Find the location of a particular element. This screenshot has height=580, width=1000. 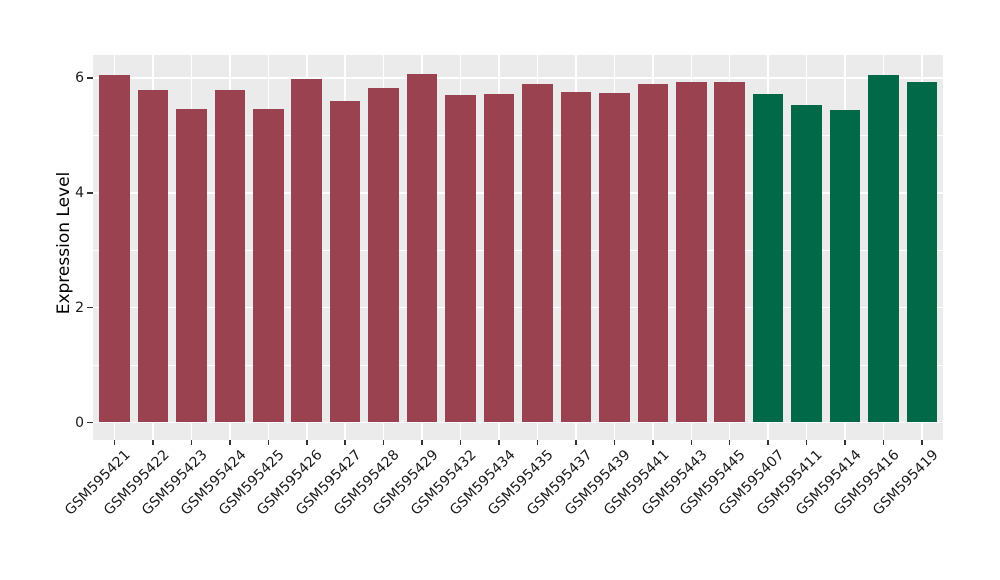

y-tick-label: 0 is located at coordinates (79, 422).